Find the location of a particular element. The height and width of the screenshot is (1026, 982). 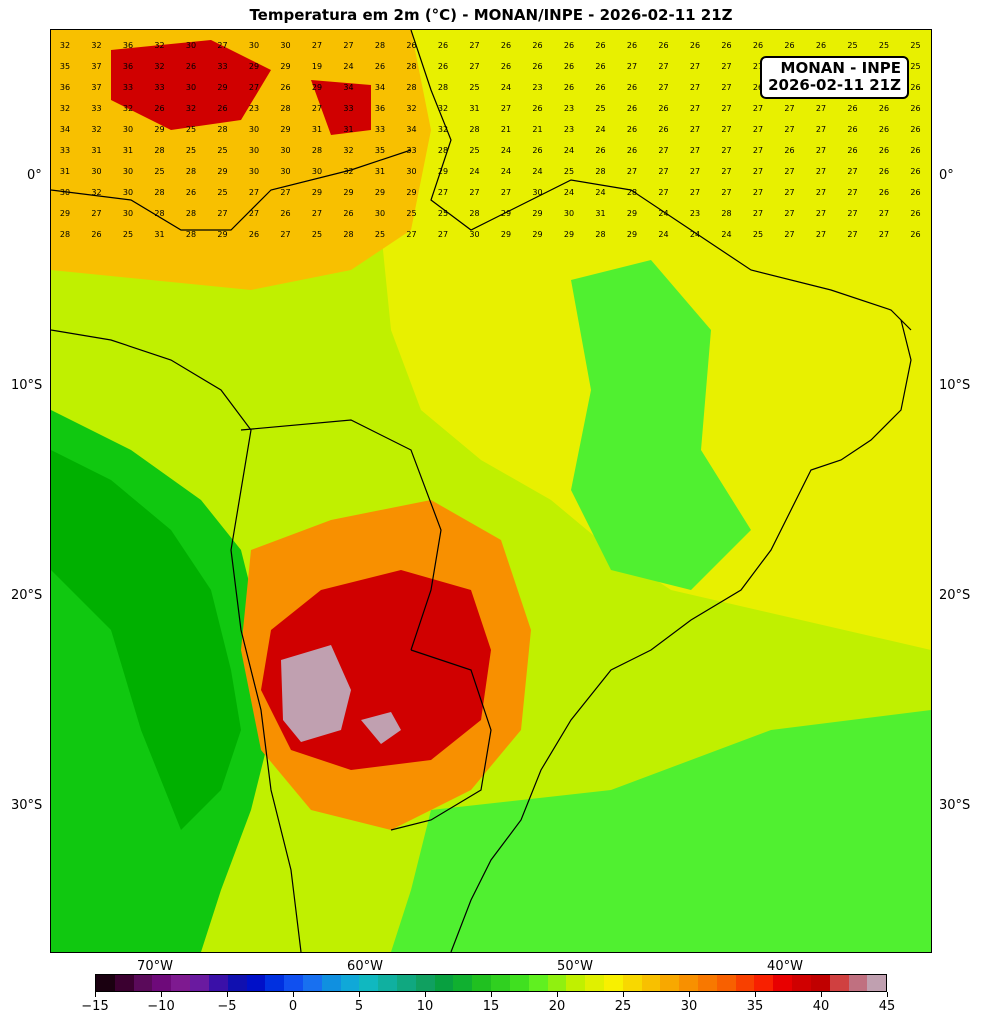

field-north-hot is located at coordinates (241, 87).